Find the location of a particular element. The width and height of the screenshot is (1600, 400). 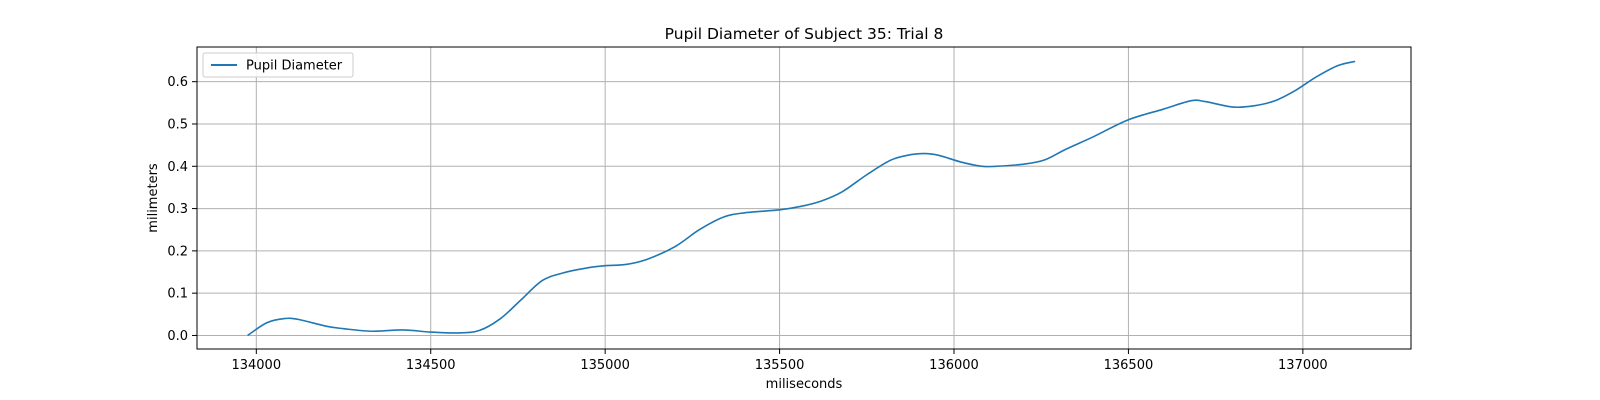

x-tick-label: 134500 is located at coordinates (431, 365).